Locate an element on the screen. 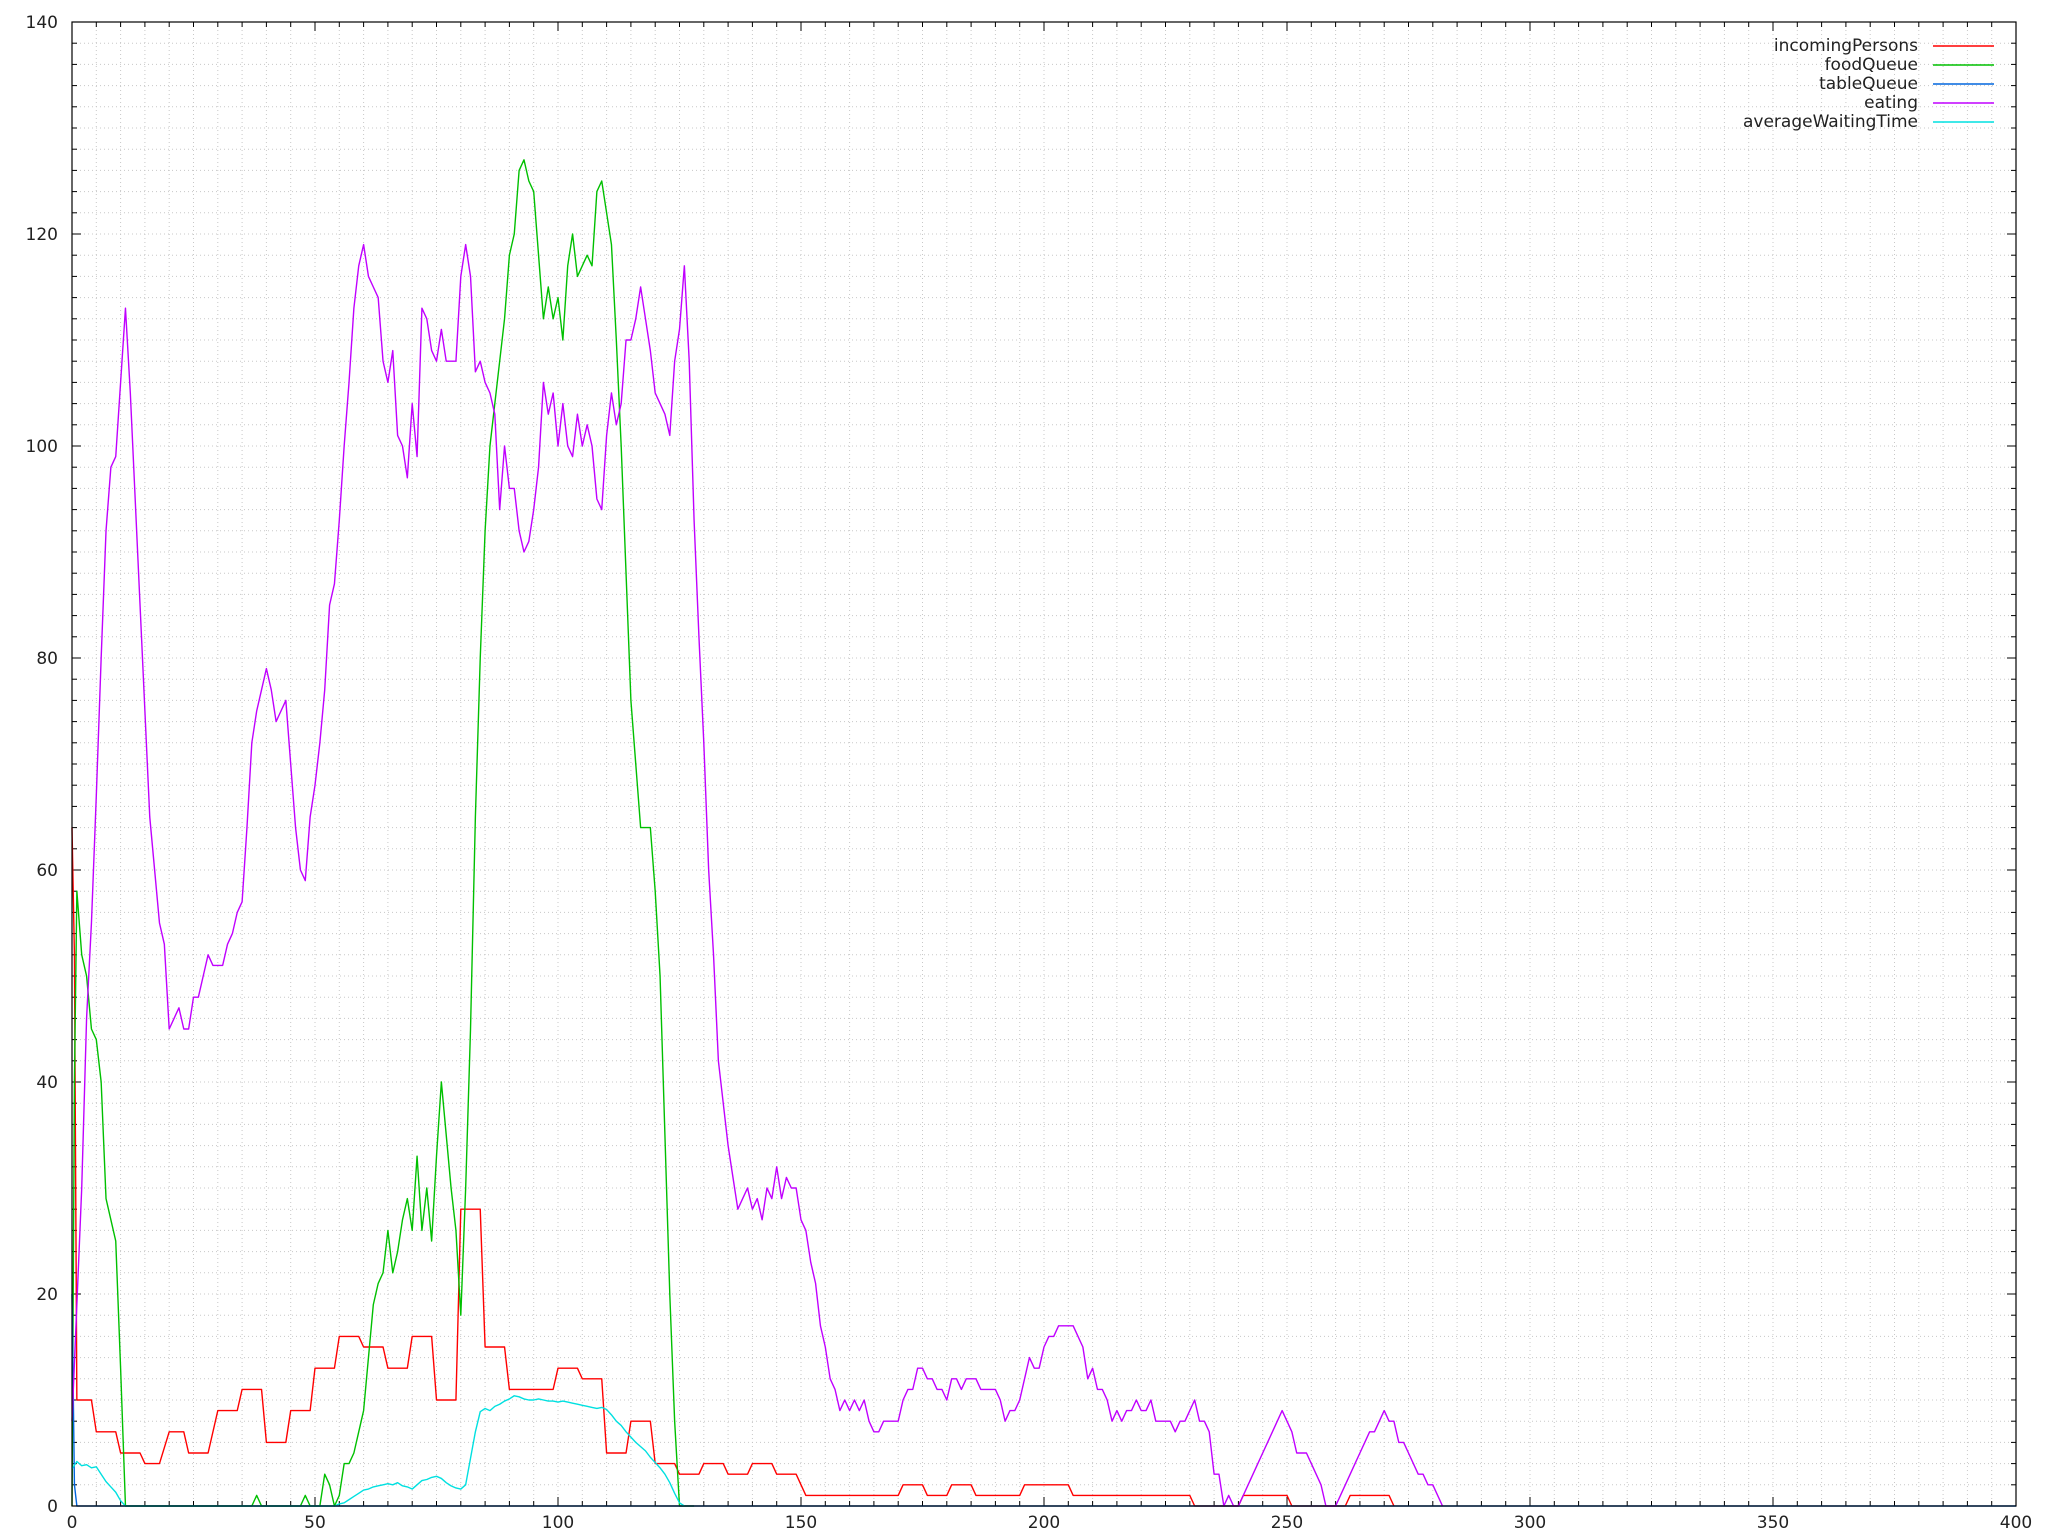  series-line-averageWaitingTime is located at coordinates (378, 1451).